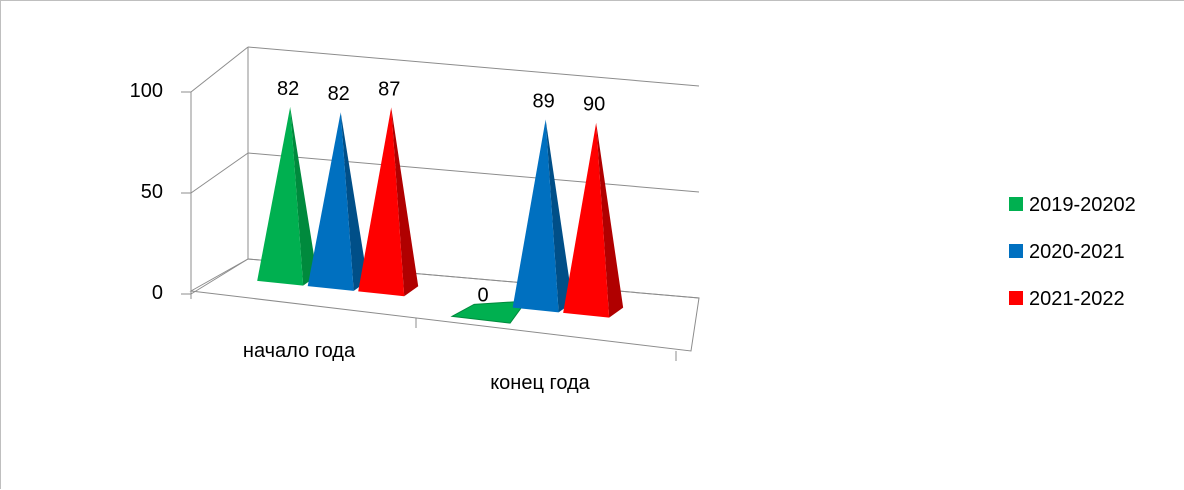 The image size is (1184, 490). I want to click on x-tick-label: конец года, so click(540, 383).